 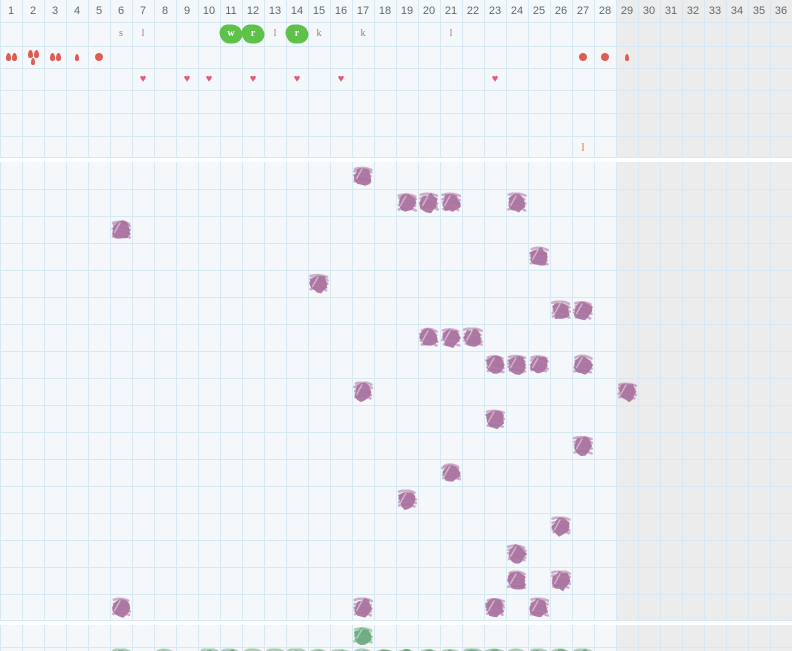 What do you see at coordinates (231, 34) in the screenshot?
I see `letter-mark-day-11: w` at bounding box center [231, 34].